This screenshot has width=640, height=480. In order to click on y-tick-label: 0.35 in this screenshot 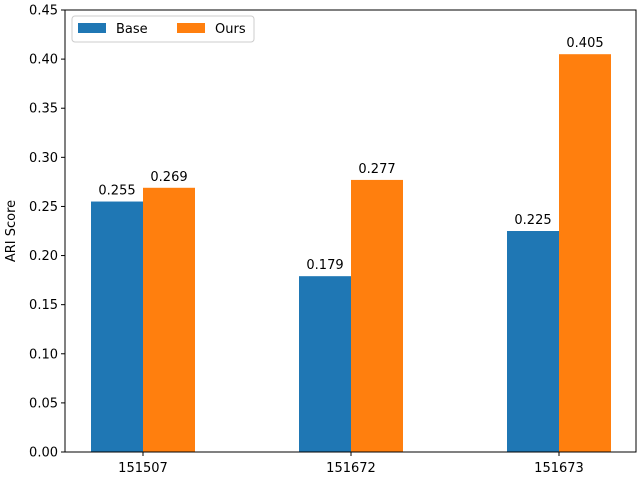, I will do `click(43, 109)`.